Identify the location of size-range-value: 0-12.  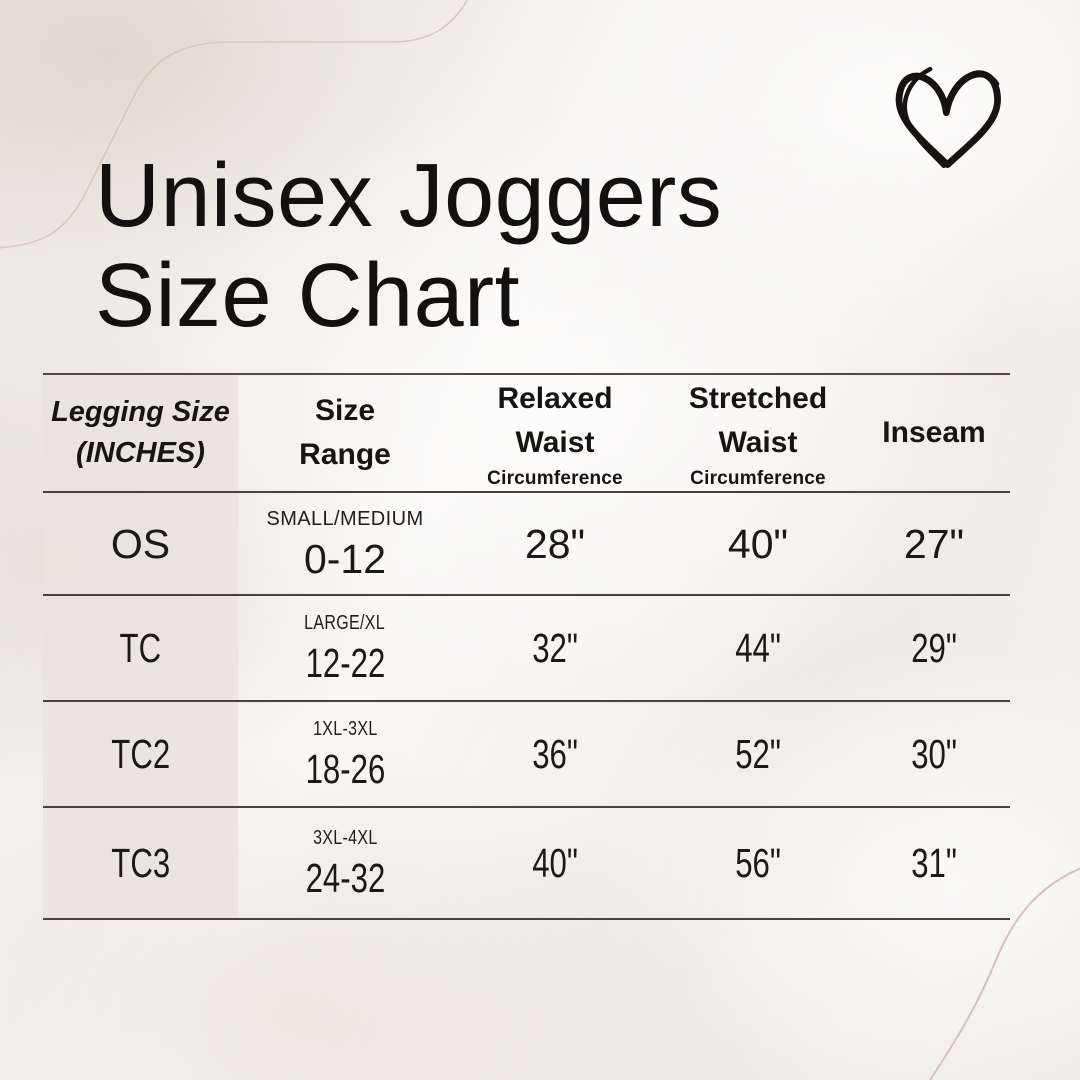
(345, 558).